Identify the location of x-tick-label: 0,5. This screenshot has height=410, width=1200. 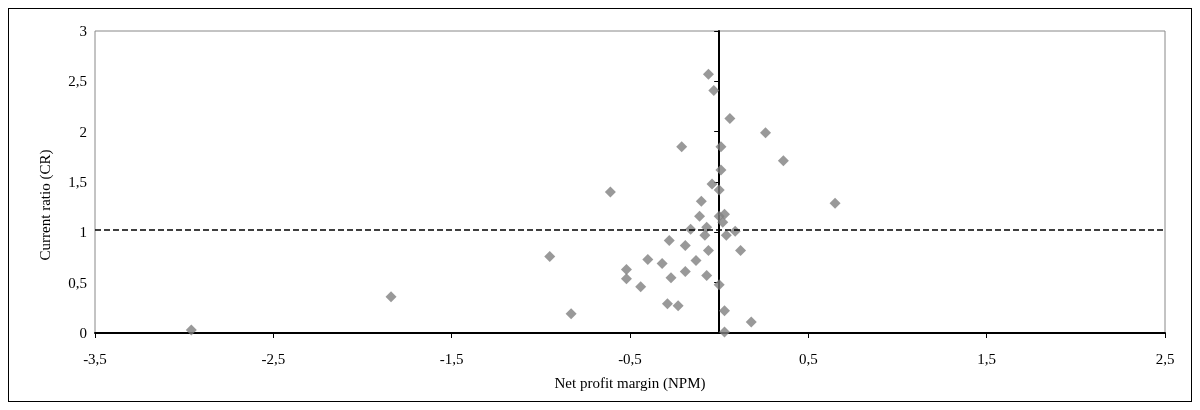
(808, 358).